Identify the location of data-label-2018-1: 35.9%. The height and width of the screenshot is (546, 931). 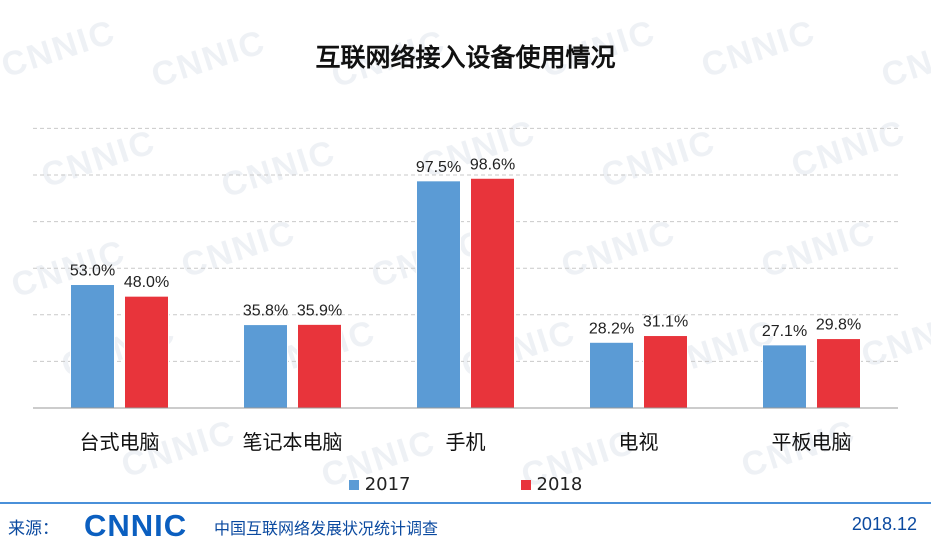
(319, 310).